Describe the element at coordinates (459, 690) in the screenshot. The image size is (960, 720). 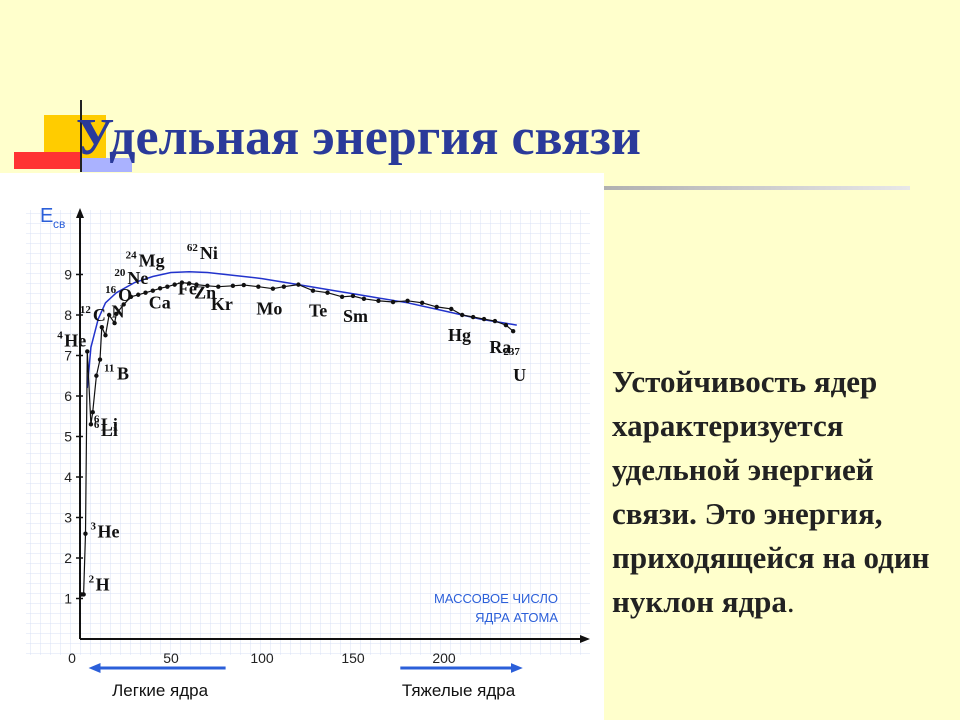
I see `region-label-heavy: Тяжелые ядра` at that location.